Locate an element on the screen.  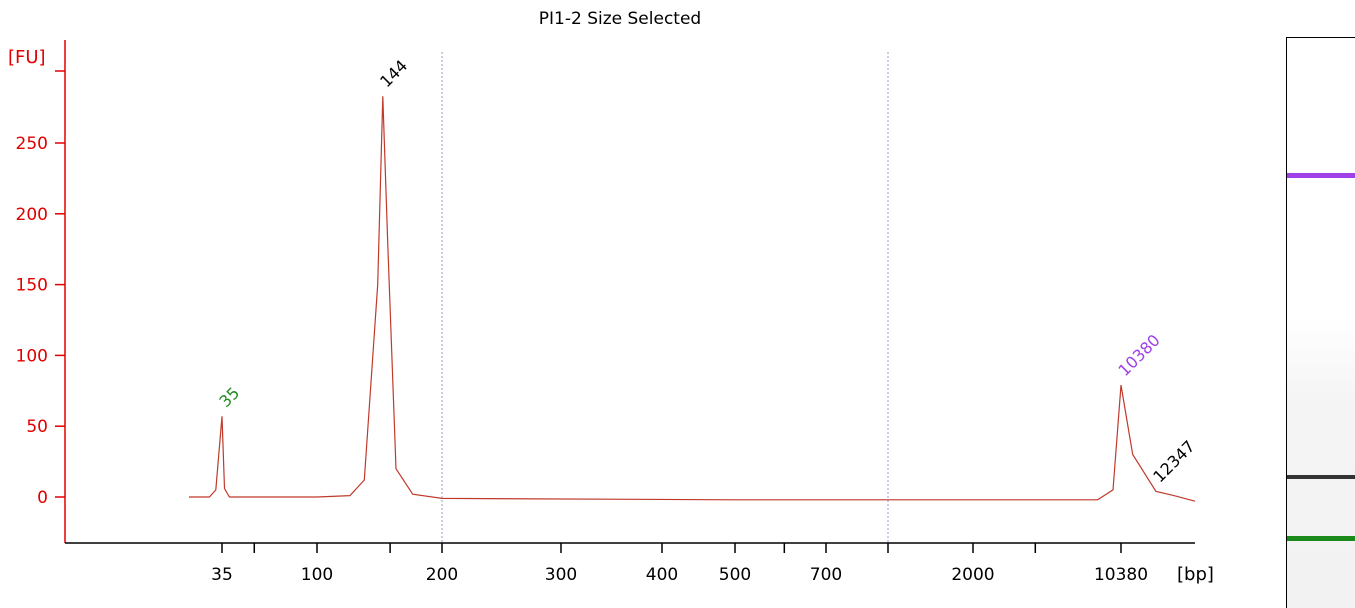
peak-label: 35 is located at coordinates (229, 397).